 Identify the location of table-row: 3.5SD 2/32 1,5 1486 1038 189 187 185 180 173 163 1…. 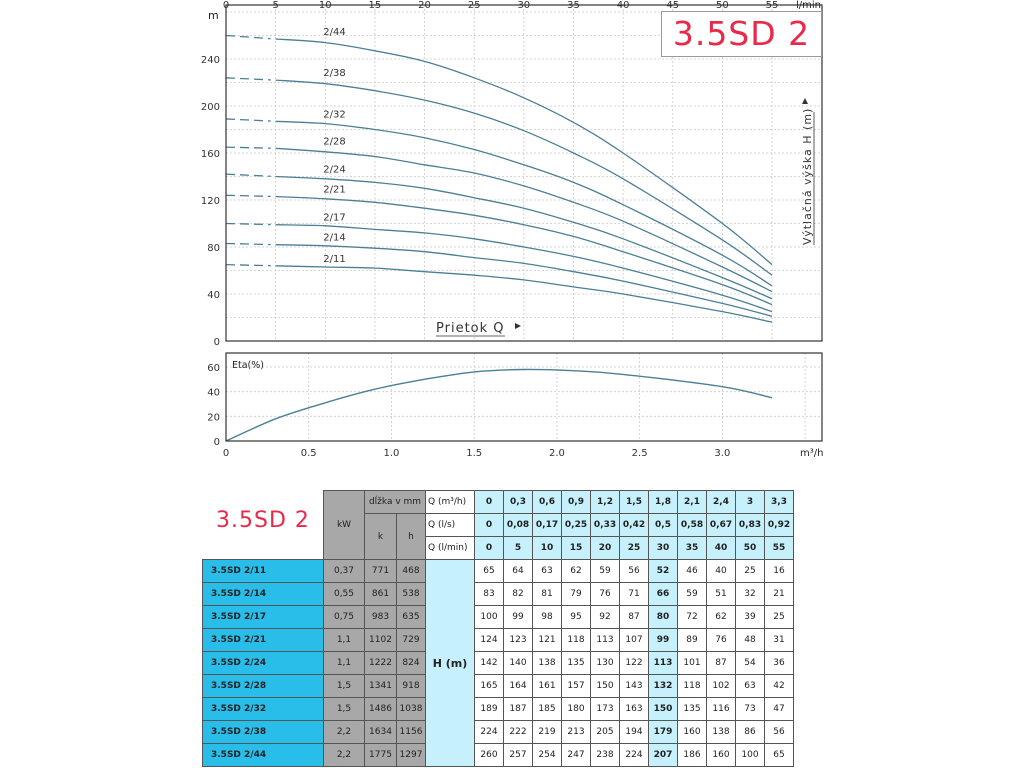
(498, 709).